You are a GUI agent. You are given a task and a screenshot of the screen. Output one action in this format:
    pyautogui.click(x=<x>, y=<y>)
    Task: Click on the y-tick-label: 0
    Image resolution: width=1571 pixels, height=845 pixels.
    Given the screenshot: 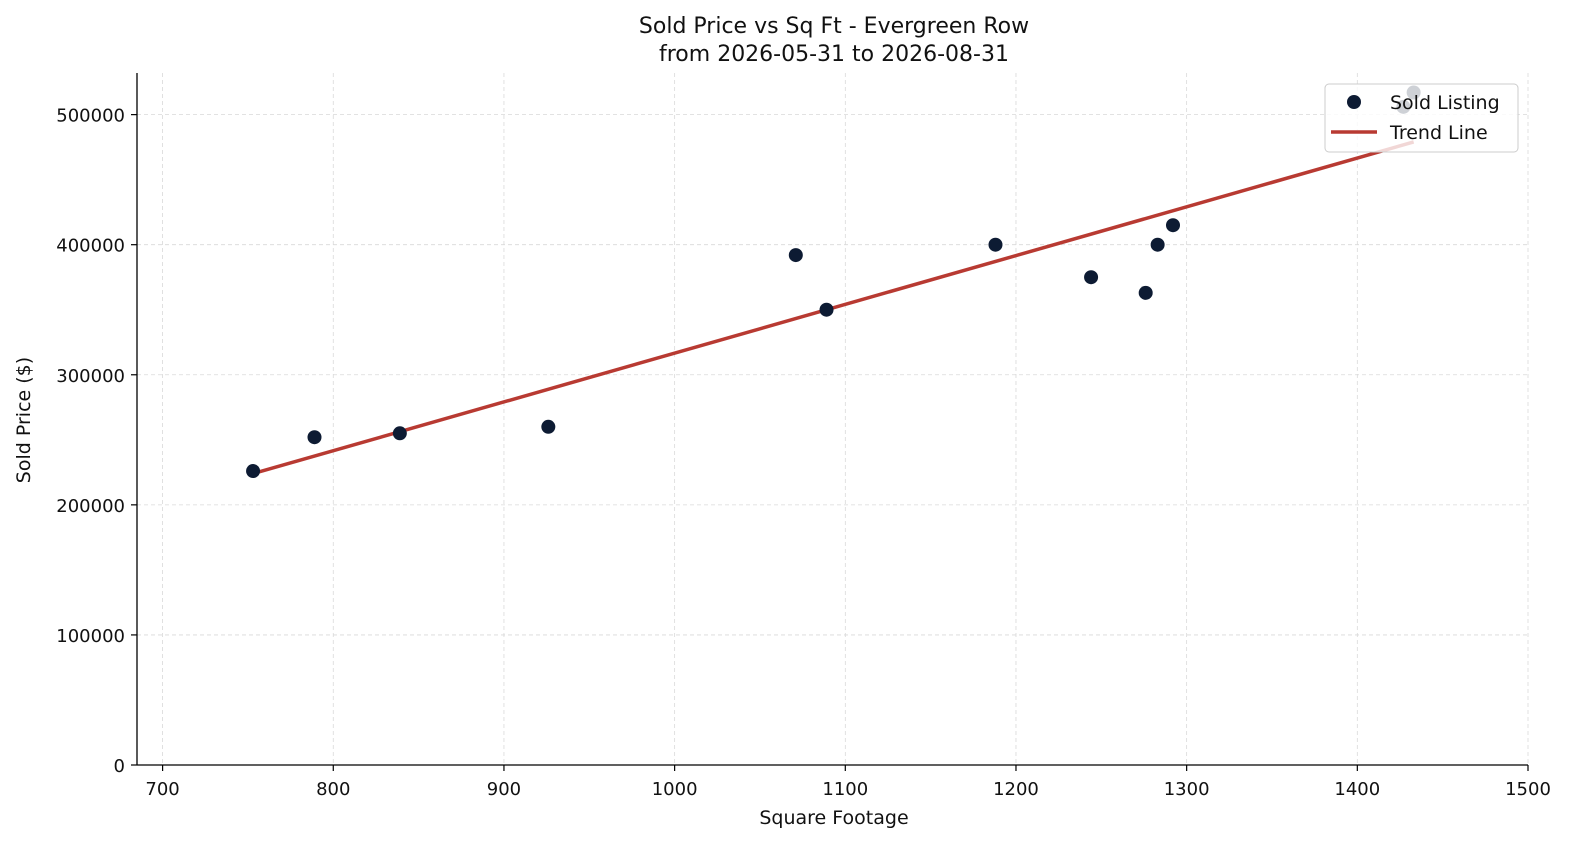 What is the action you would take?
    pyautogui.click(x=119, y=766)
    